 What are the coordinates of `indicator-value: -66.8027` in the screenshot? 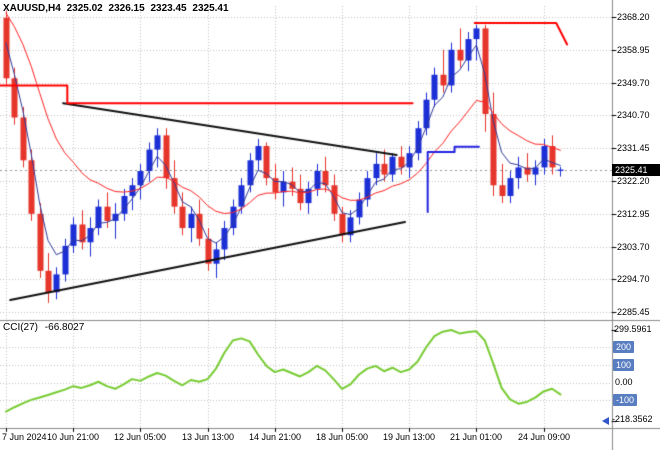 It's located at (64, 327).